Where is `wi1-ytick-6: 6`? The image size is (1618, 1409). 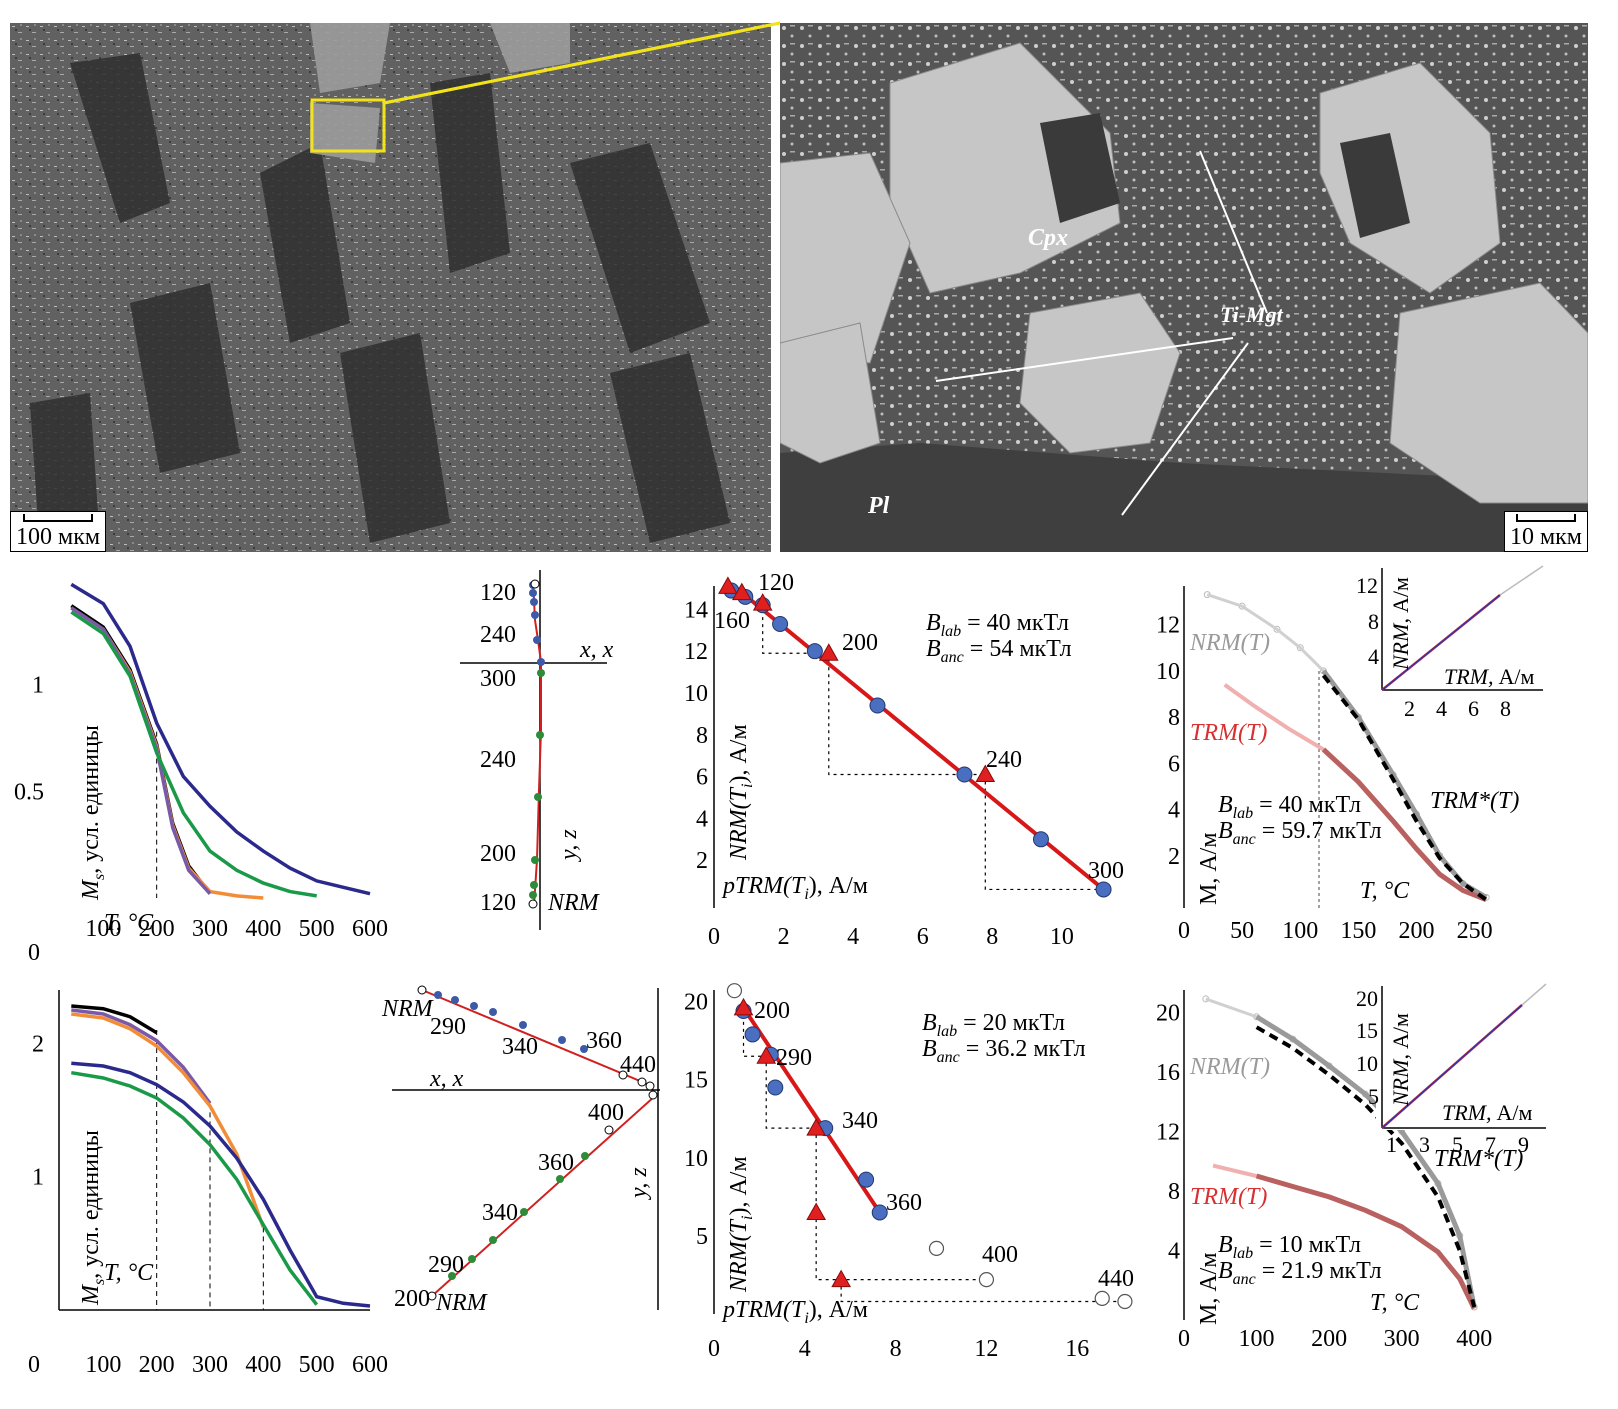
wi1-ytick-6: 6 is located at coordinates (1174, 764).